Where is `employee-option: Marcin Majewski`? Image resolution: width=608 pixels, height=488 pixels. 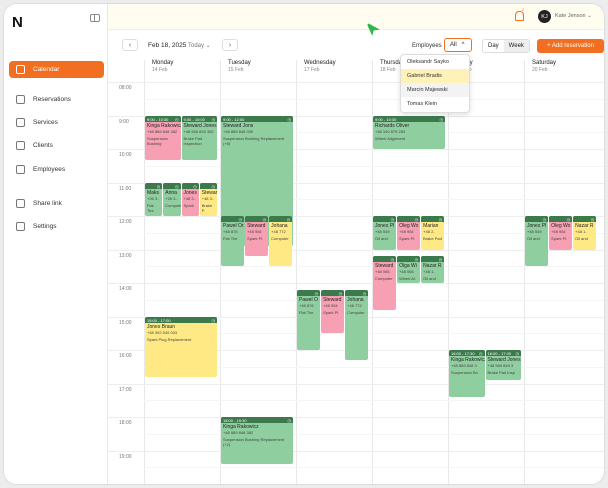
employee-option: Marcin Majewski is located at coordinates (435, 90).